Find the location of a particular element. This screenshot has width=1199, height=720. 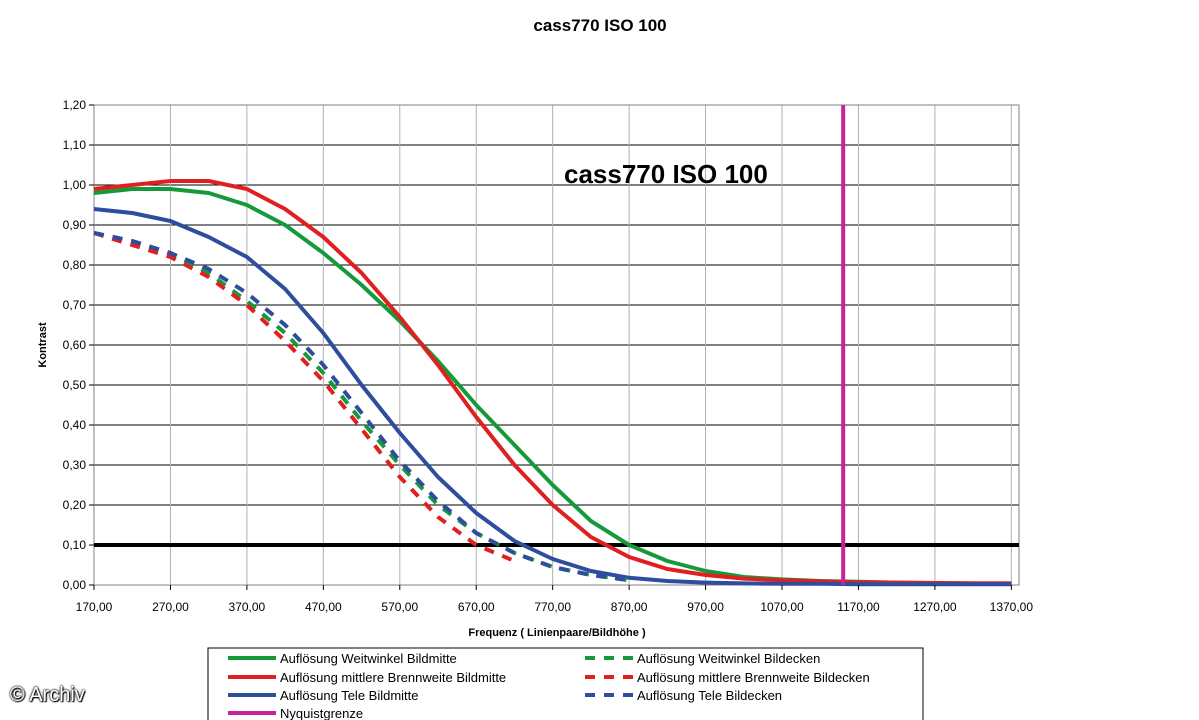

x-tick-label: 870,00 is located at coordinates (629, 607).